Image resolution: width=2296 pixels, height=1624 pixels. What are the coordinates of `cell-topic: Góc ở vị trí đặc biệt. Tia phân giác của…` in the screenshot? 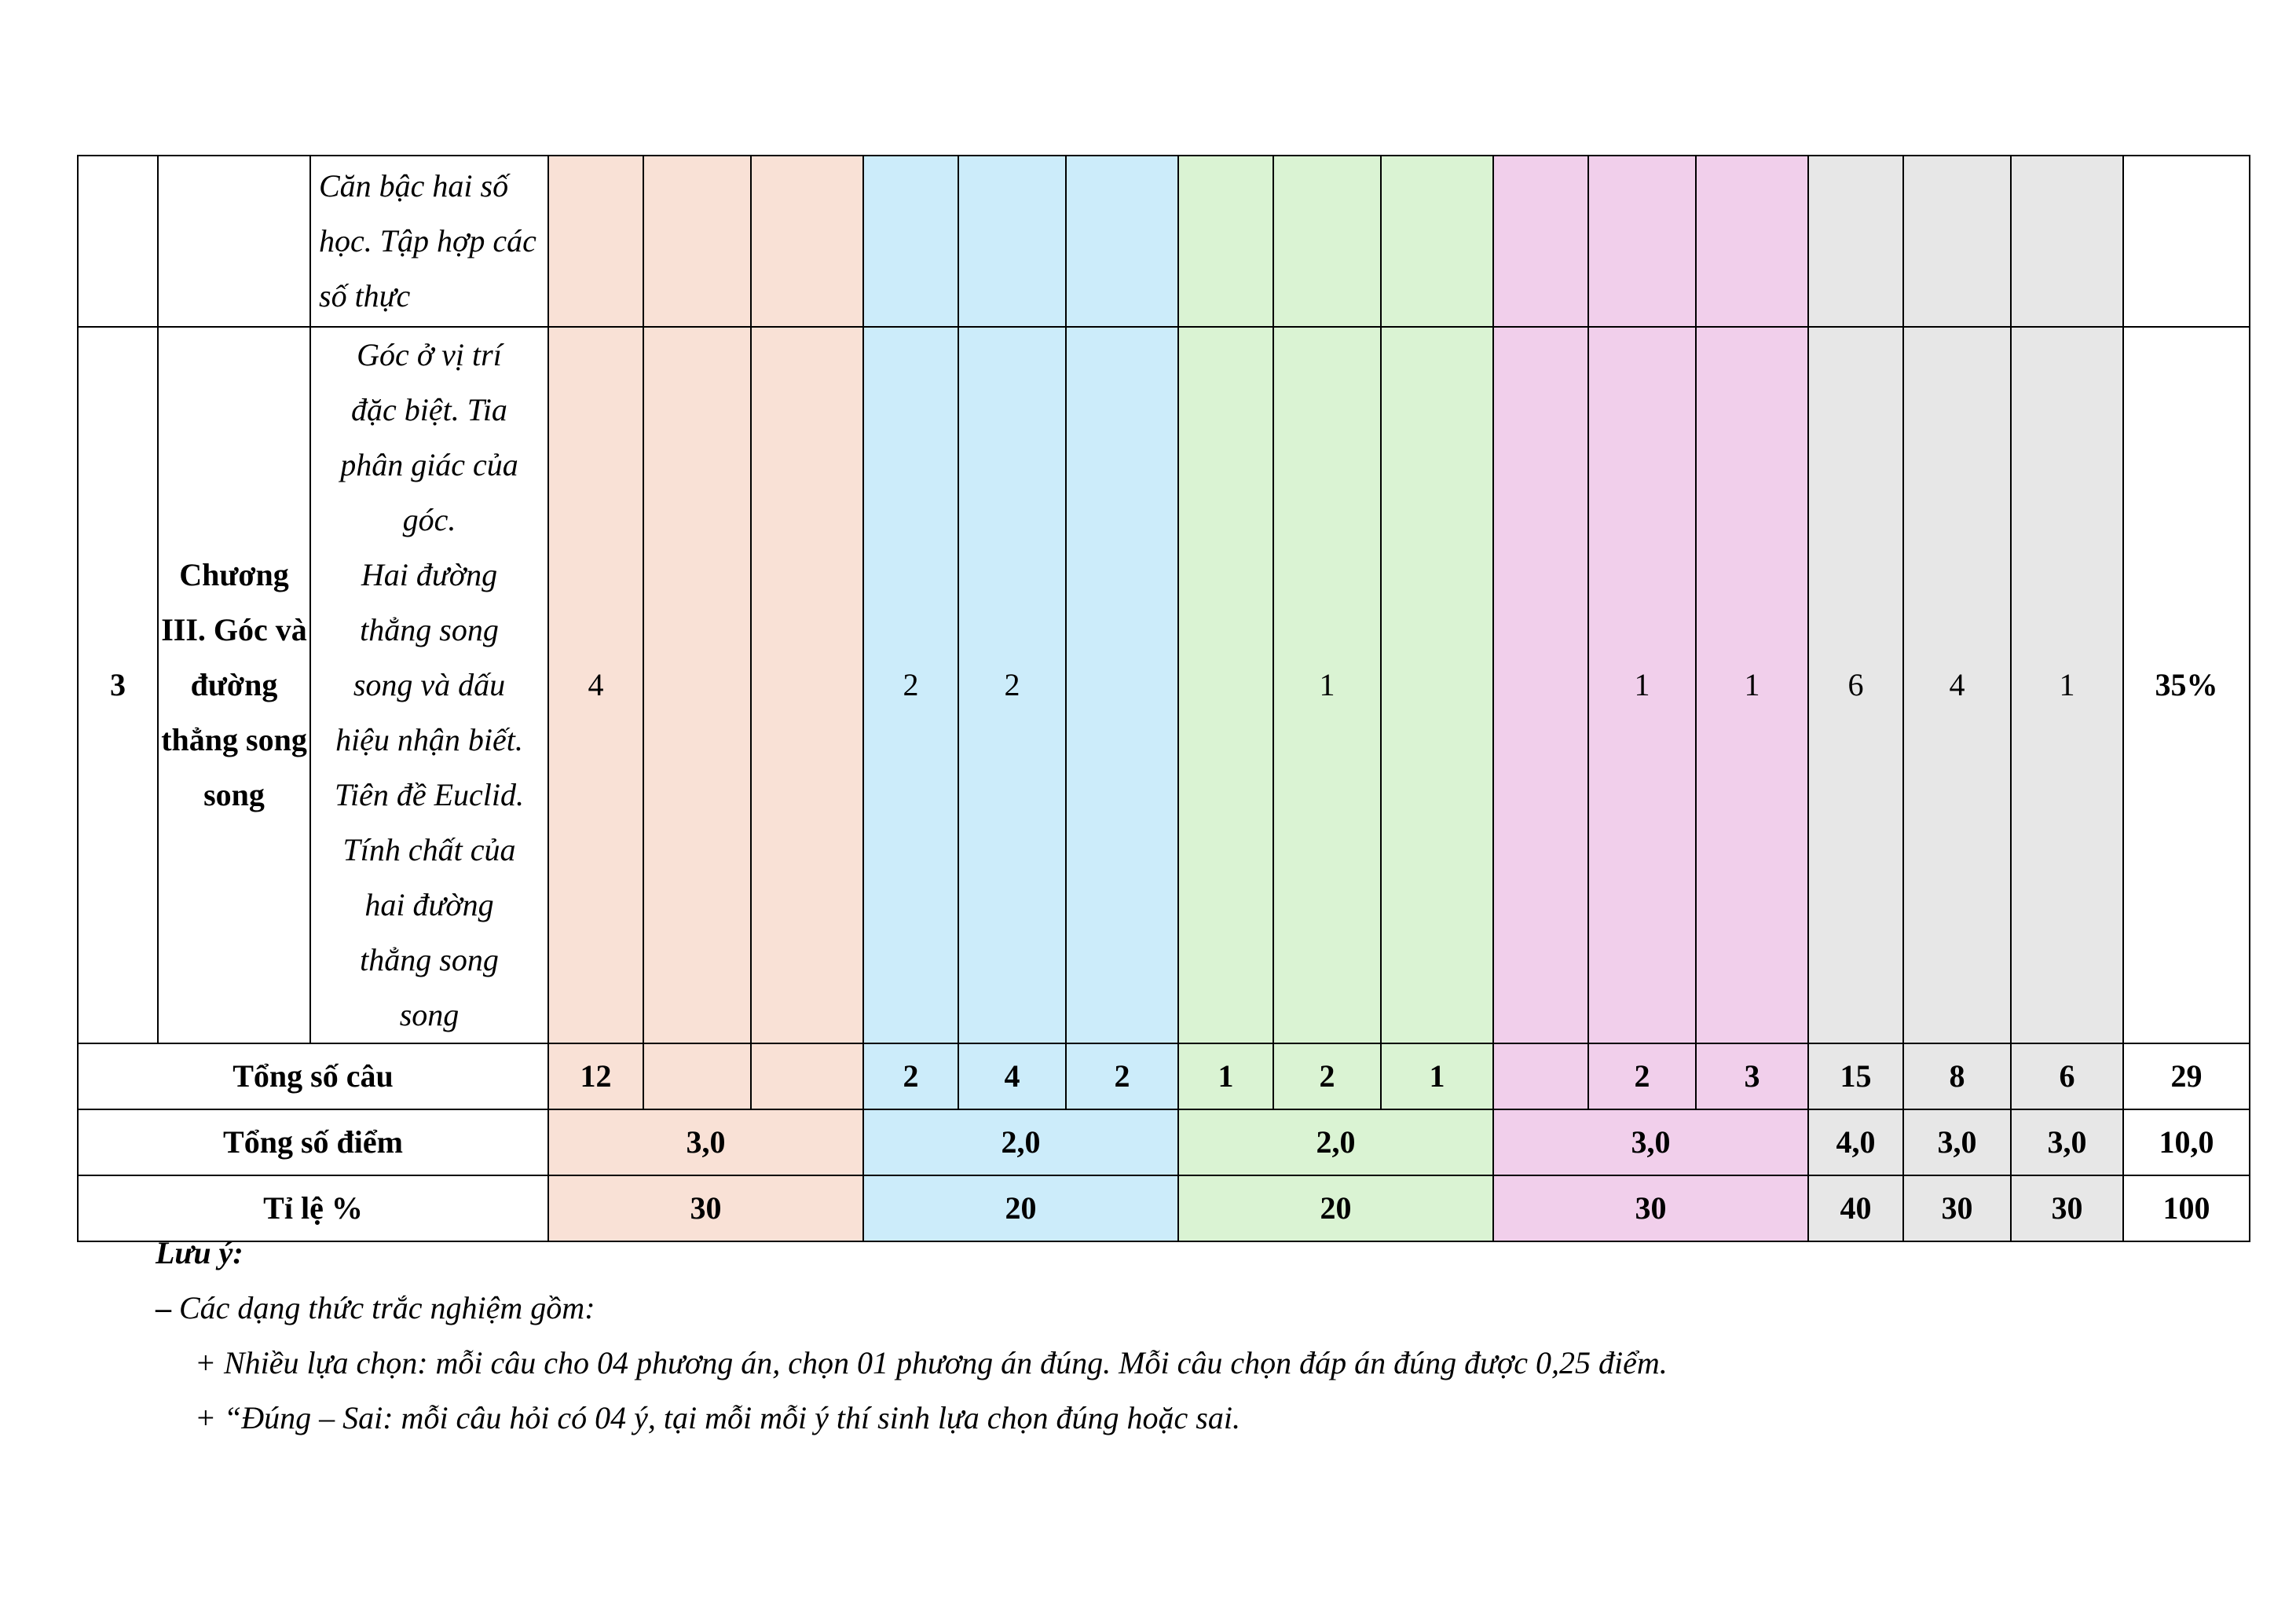 It's located at (429, 685).